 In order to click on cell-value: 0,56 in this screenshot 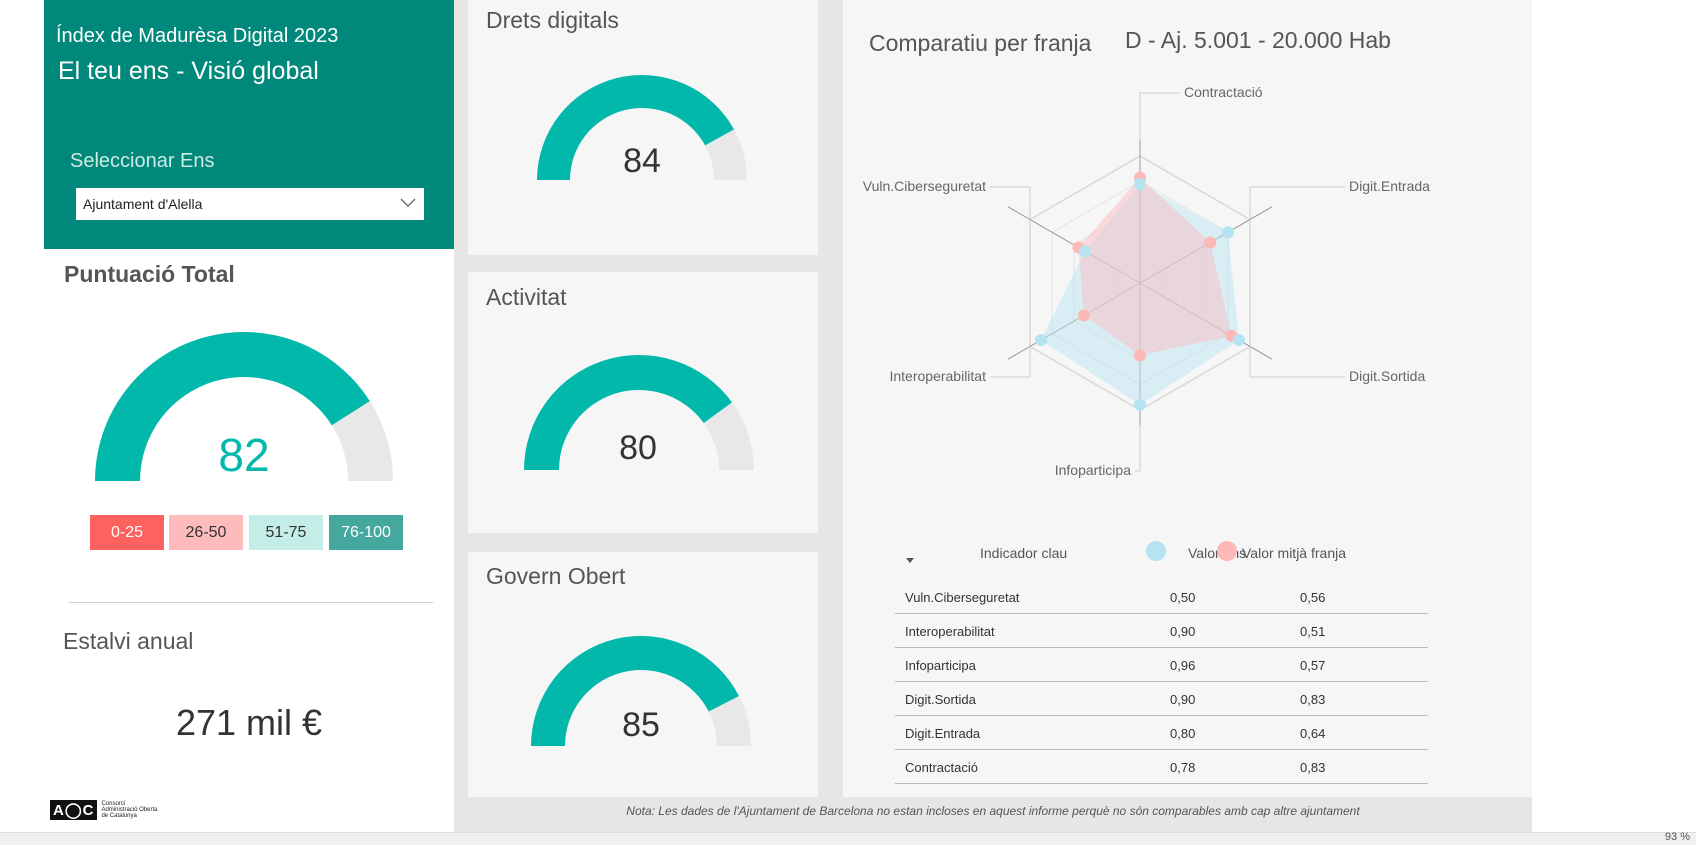, I will do `click(1313, 597)`.